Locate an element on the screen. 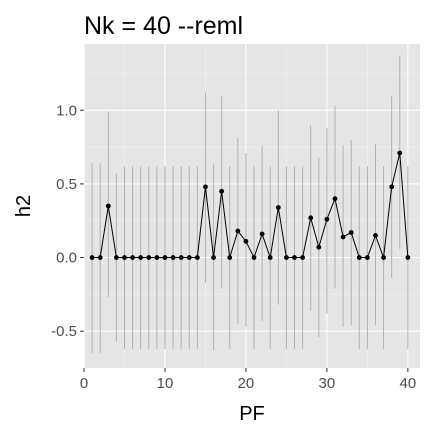 This screenshot has width=432, height=432. x-tick-label: 20 is located at coordinates (246, 383).